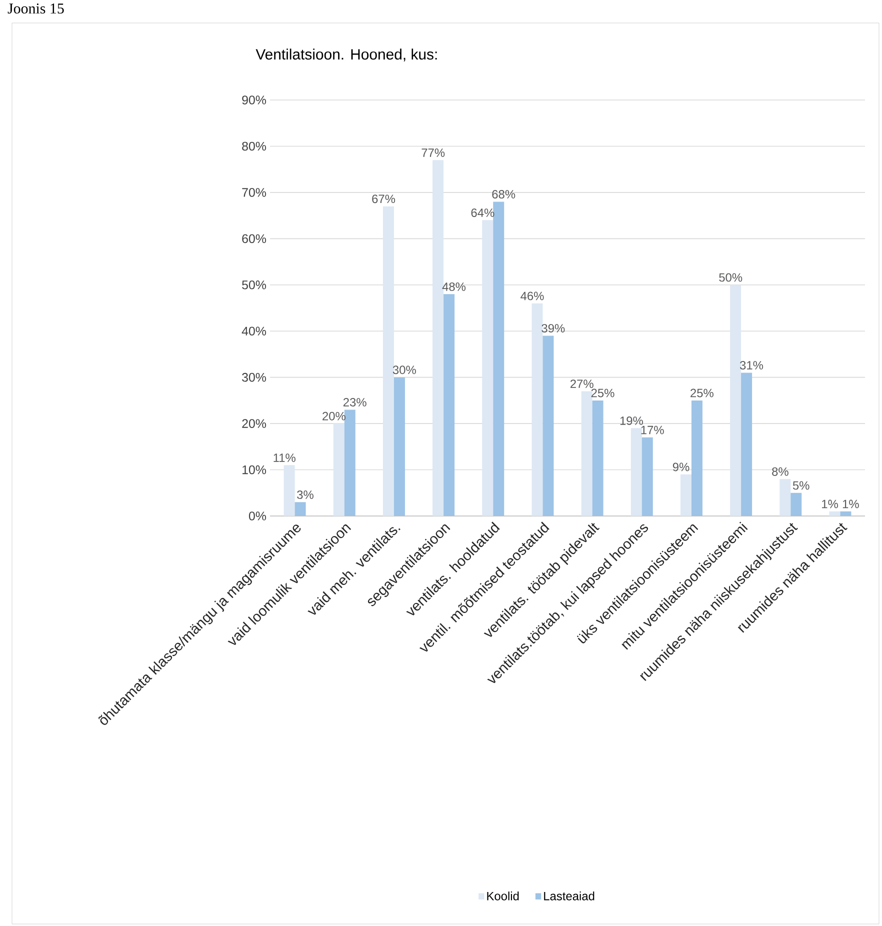 The image size is (882, 926). I want to click on data-label: 39%, so click(553, 328).